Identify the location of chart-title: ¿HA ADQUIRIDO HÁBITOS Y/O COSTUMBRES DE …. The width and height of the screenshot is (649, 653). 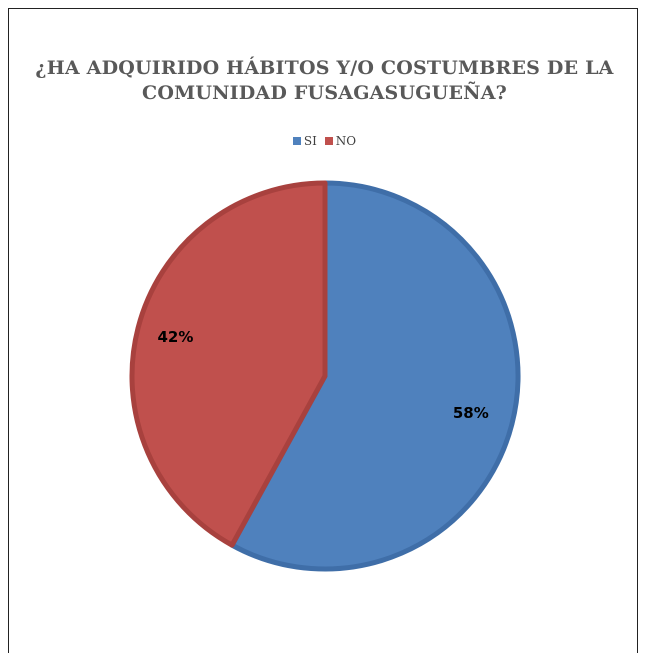
(324, 81).